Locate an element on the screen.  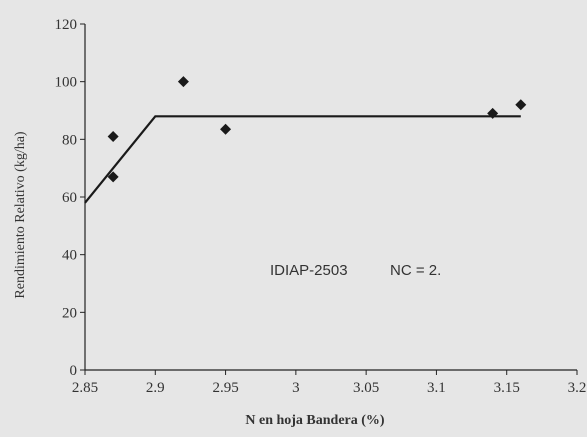
x-tick-label: 3.1 is located at coordinates (436, 388).